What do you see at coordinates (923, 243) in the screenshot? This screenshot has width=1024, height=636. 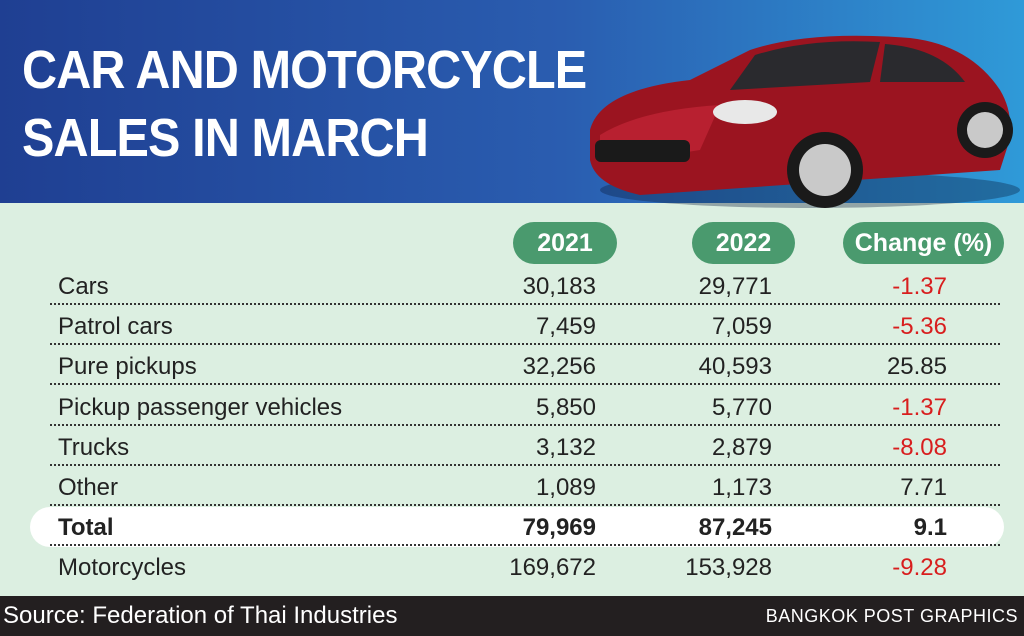 I see `column-header-change: Change (%)` at bounding box center [923, 243].